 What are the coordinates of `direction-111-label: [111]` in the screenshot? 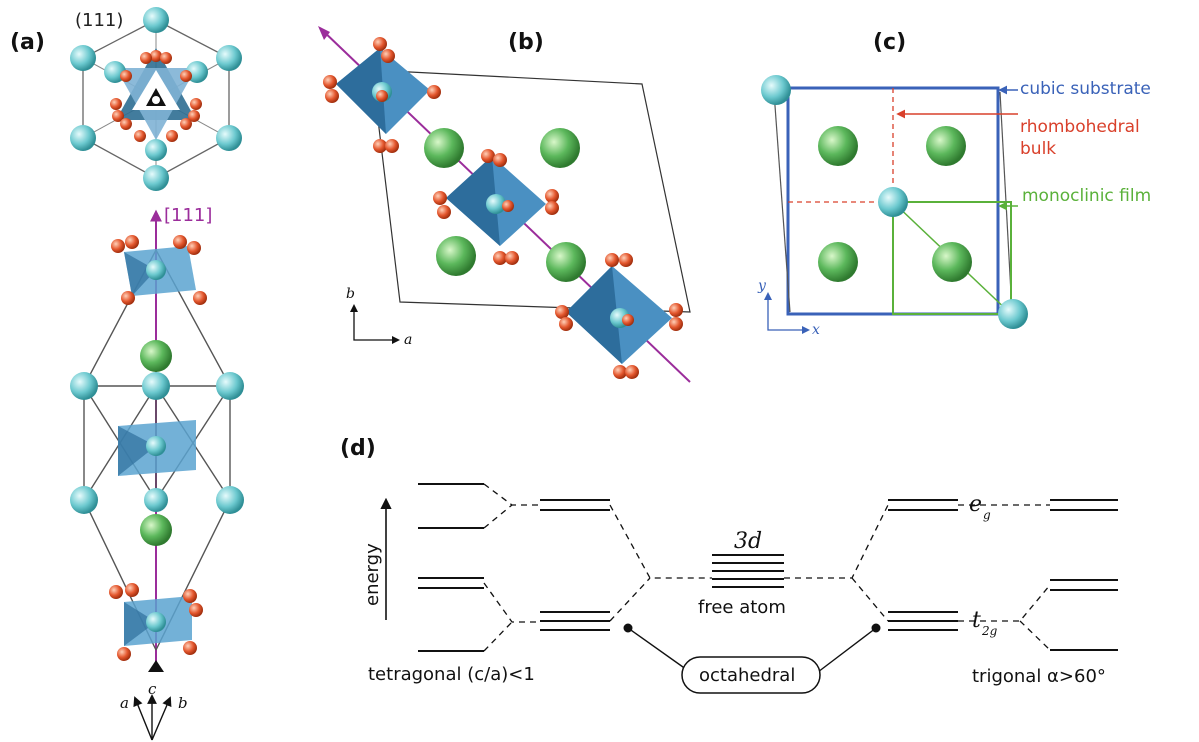 It's located at (188, 215).